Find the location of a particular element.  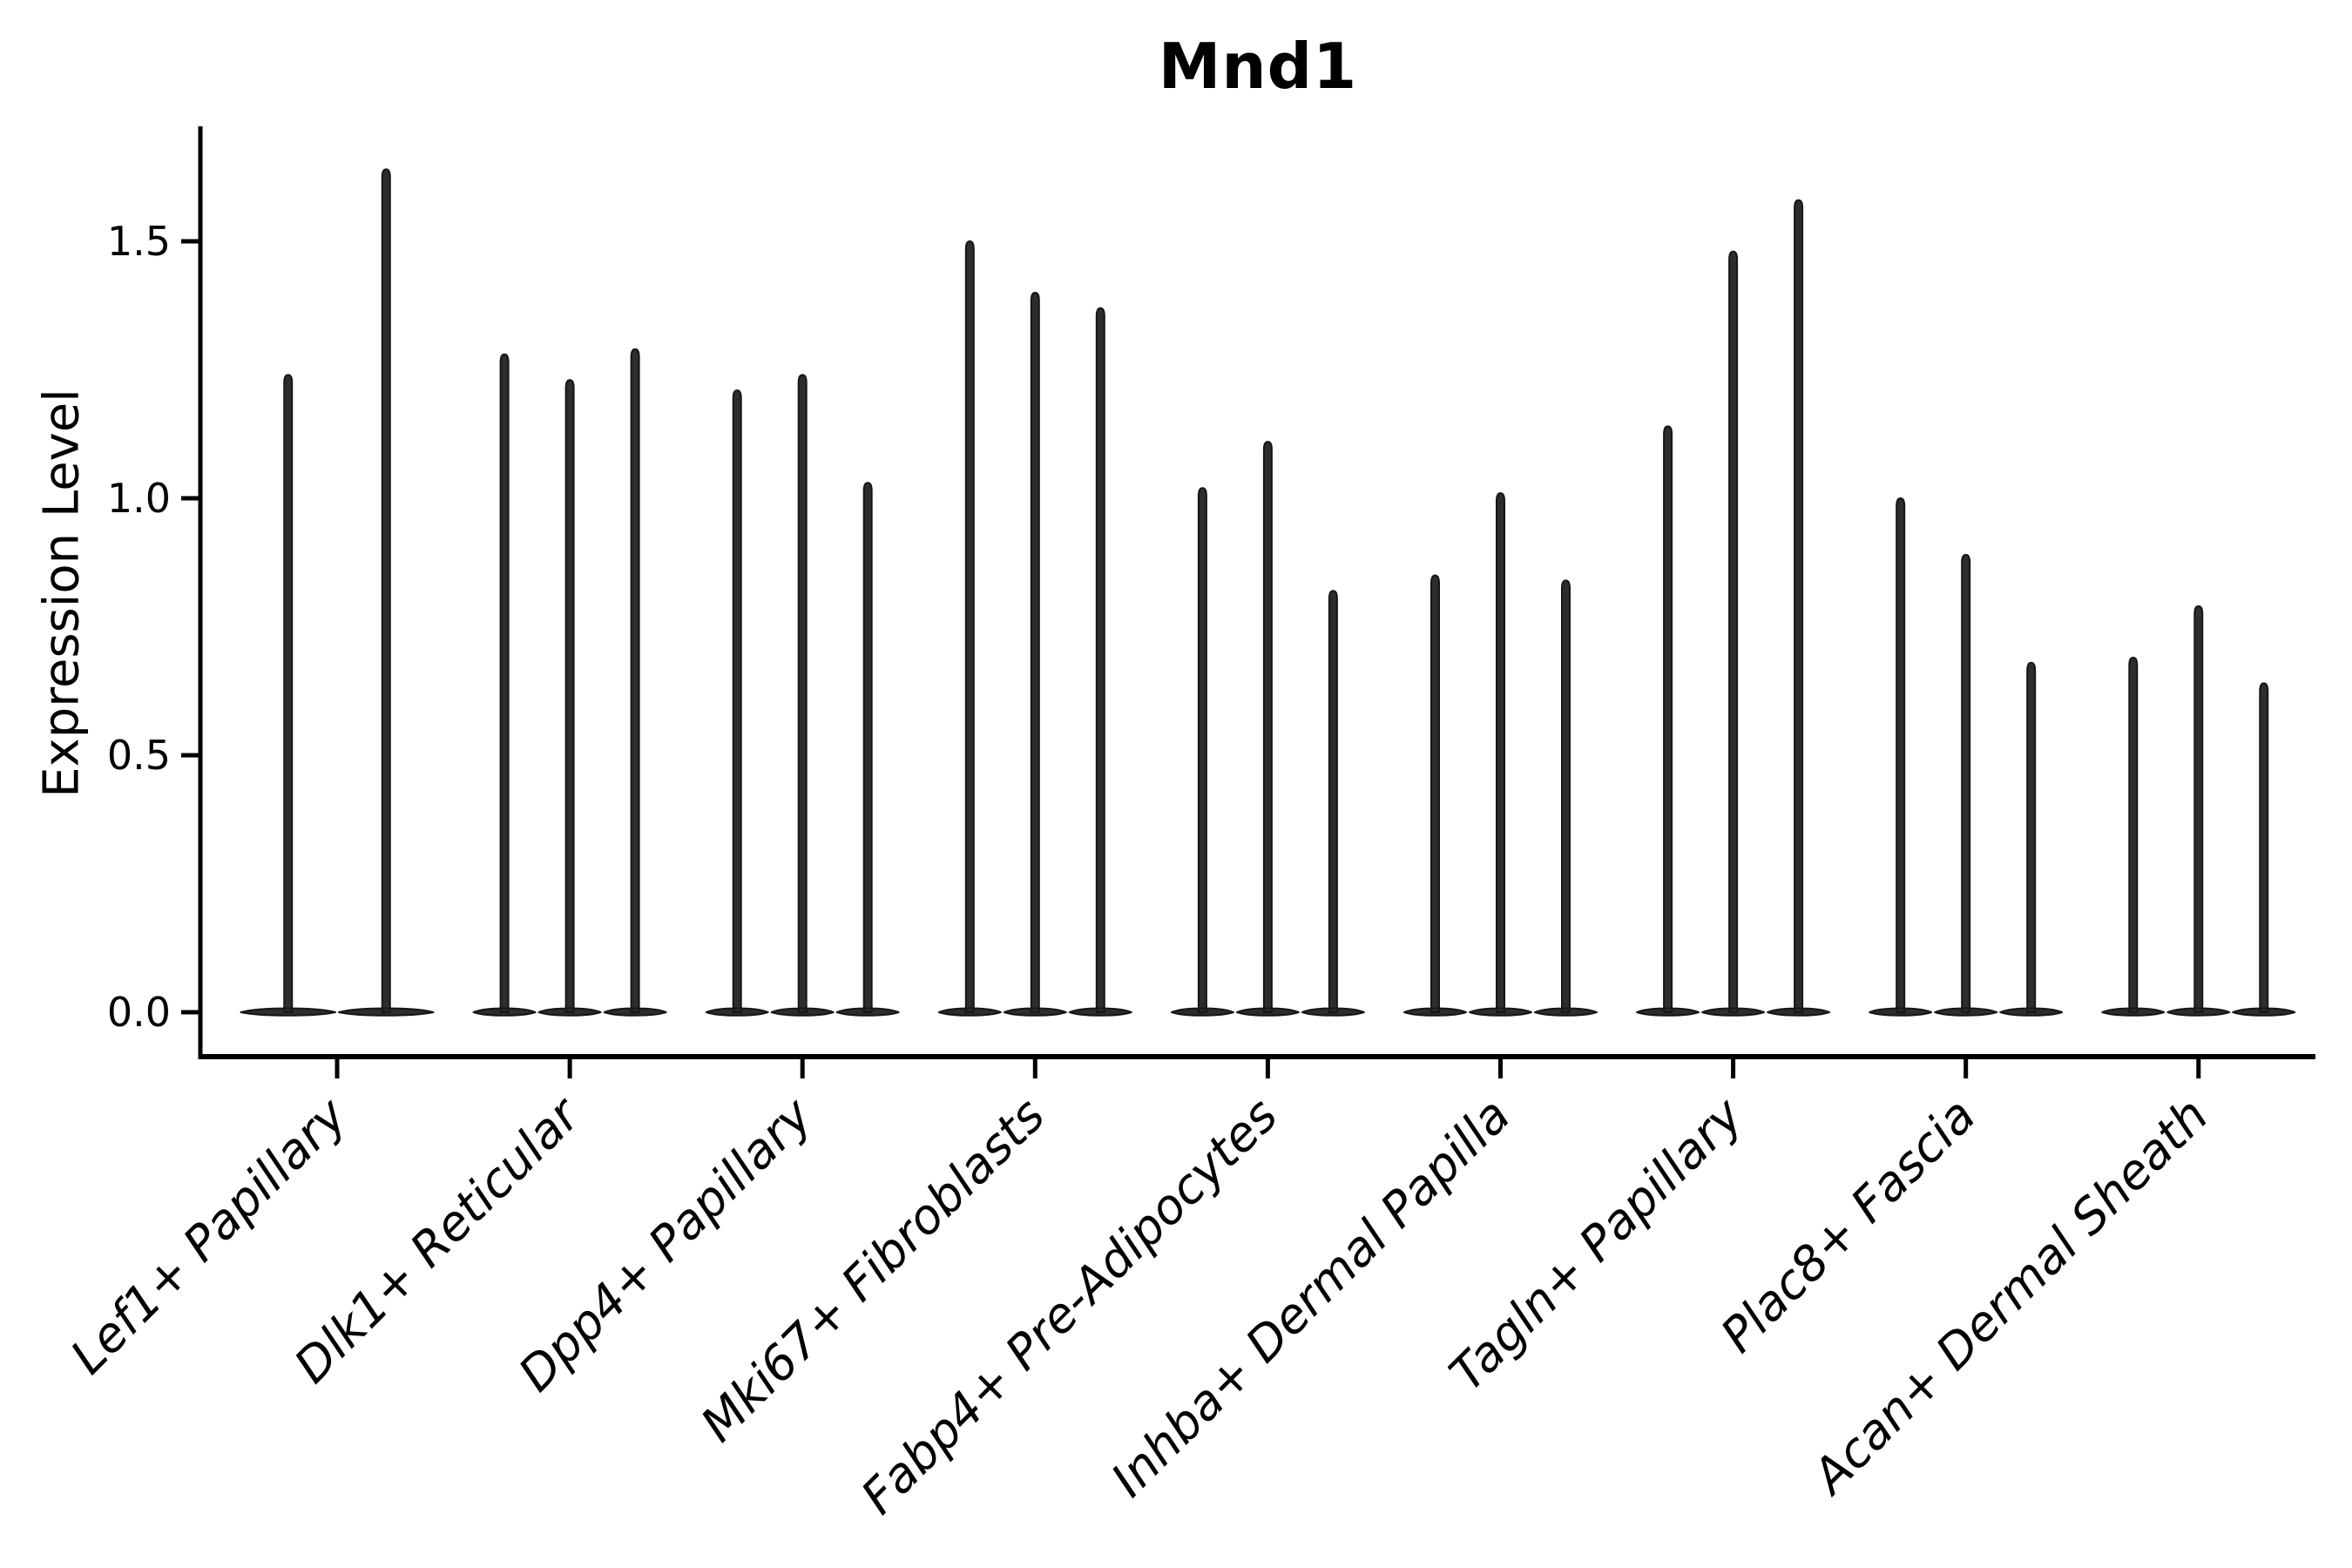

x-tick-label: Fabp4+ Pre-Adipocytes is located at coordinates (1069, 1305).